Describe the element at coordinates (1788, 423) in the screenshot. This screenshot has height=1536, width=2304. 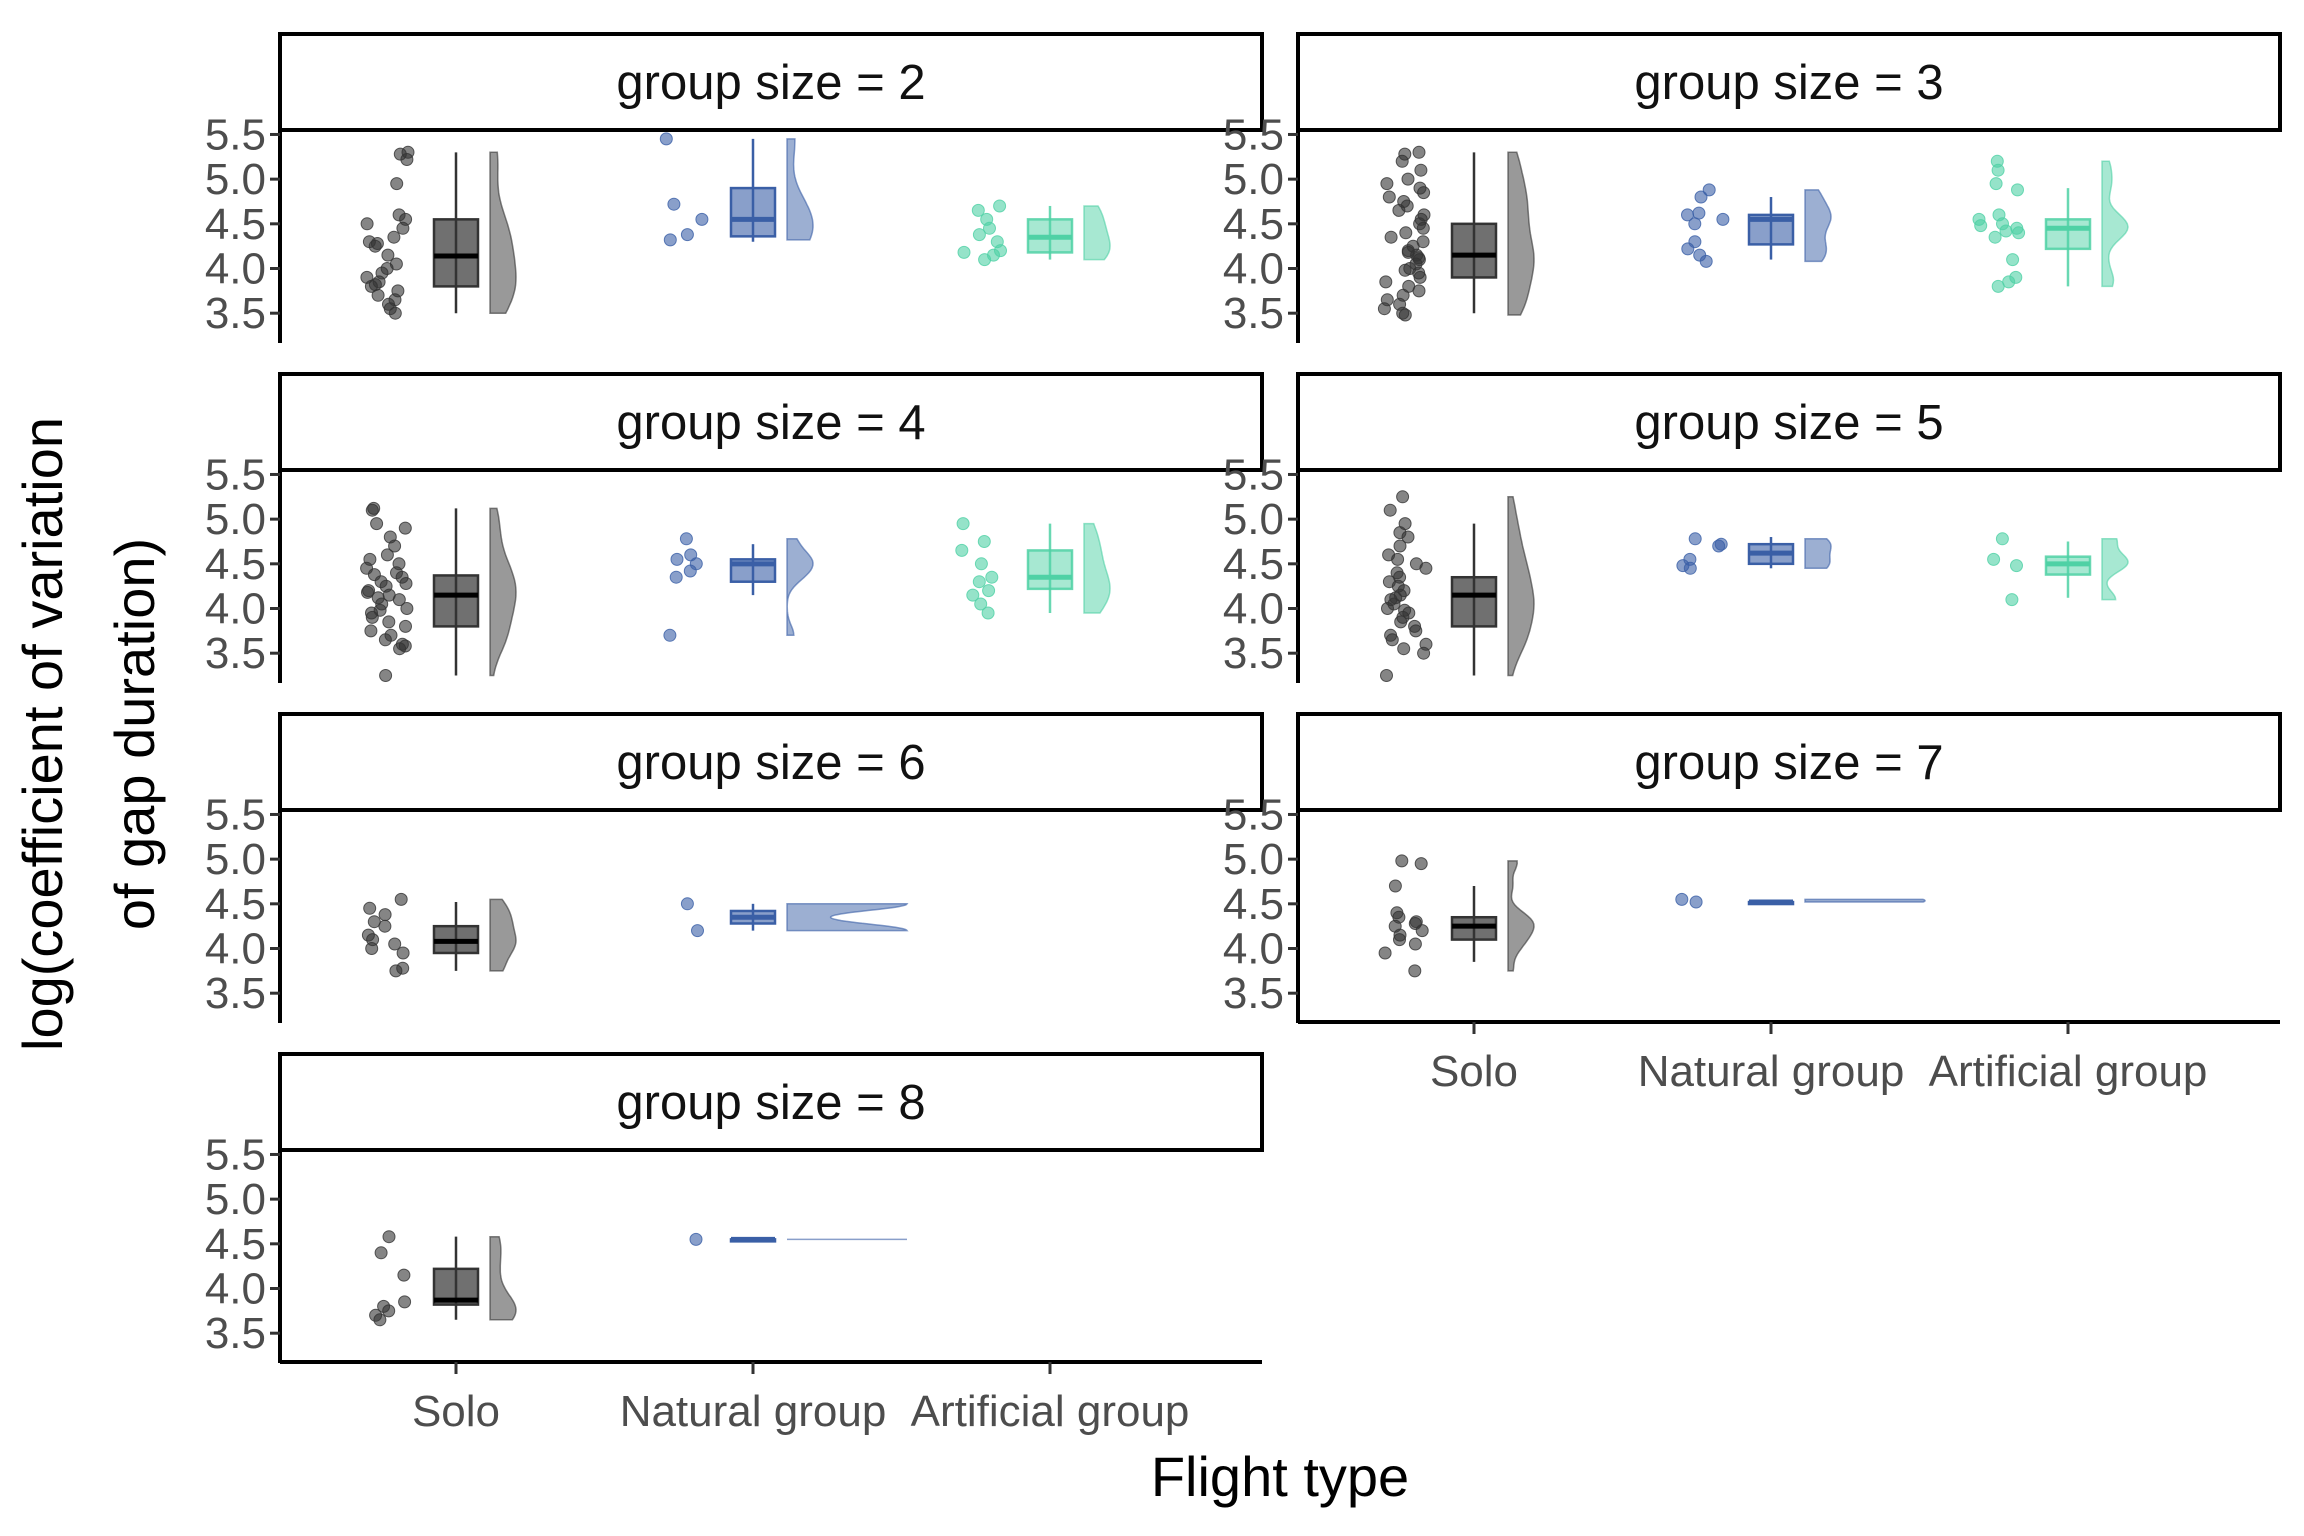
I see `panel-strip-label: group size = 5` at that location.